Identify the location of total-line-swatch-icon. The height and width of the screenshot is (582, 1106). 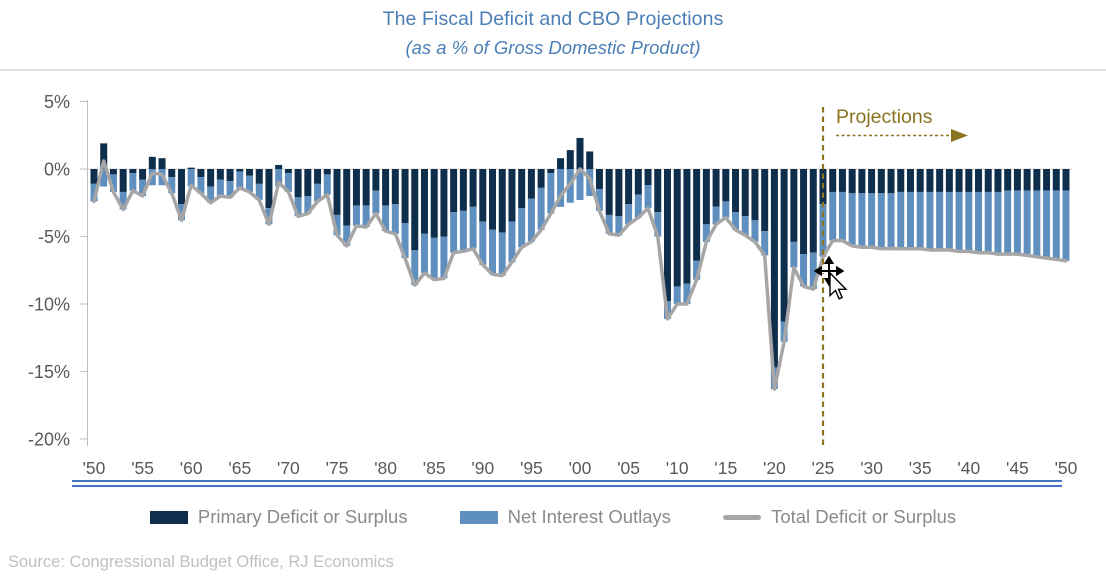
(742, 517).